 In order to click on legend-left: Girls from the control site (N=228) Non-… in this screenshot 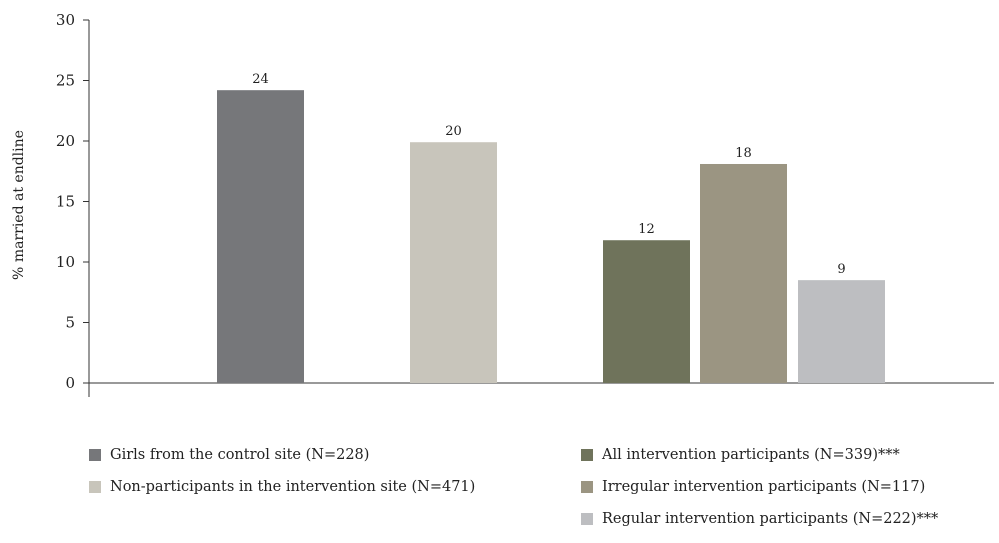, I will do `click(282, 479)`.